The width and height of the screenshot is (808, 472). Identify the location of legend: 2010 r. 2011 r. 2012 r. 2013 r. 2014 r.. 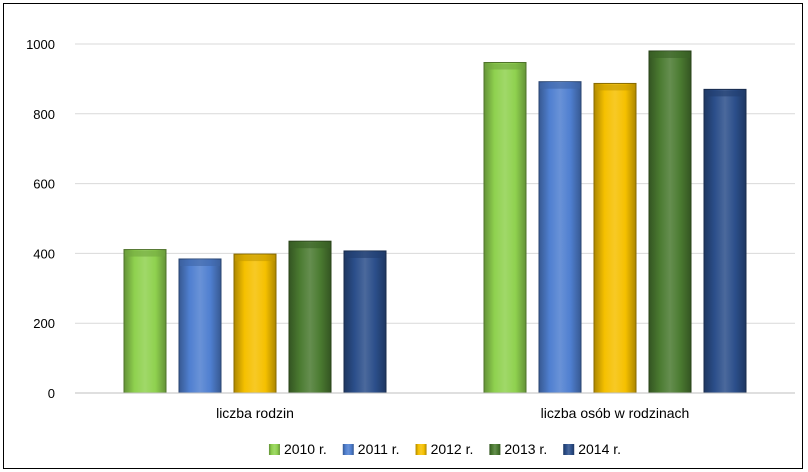
(444, 449).